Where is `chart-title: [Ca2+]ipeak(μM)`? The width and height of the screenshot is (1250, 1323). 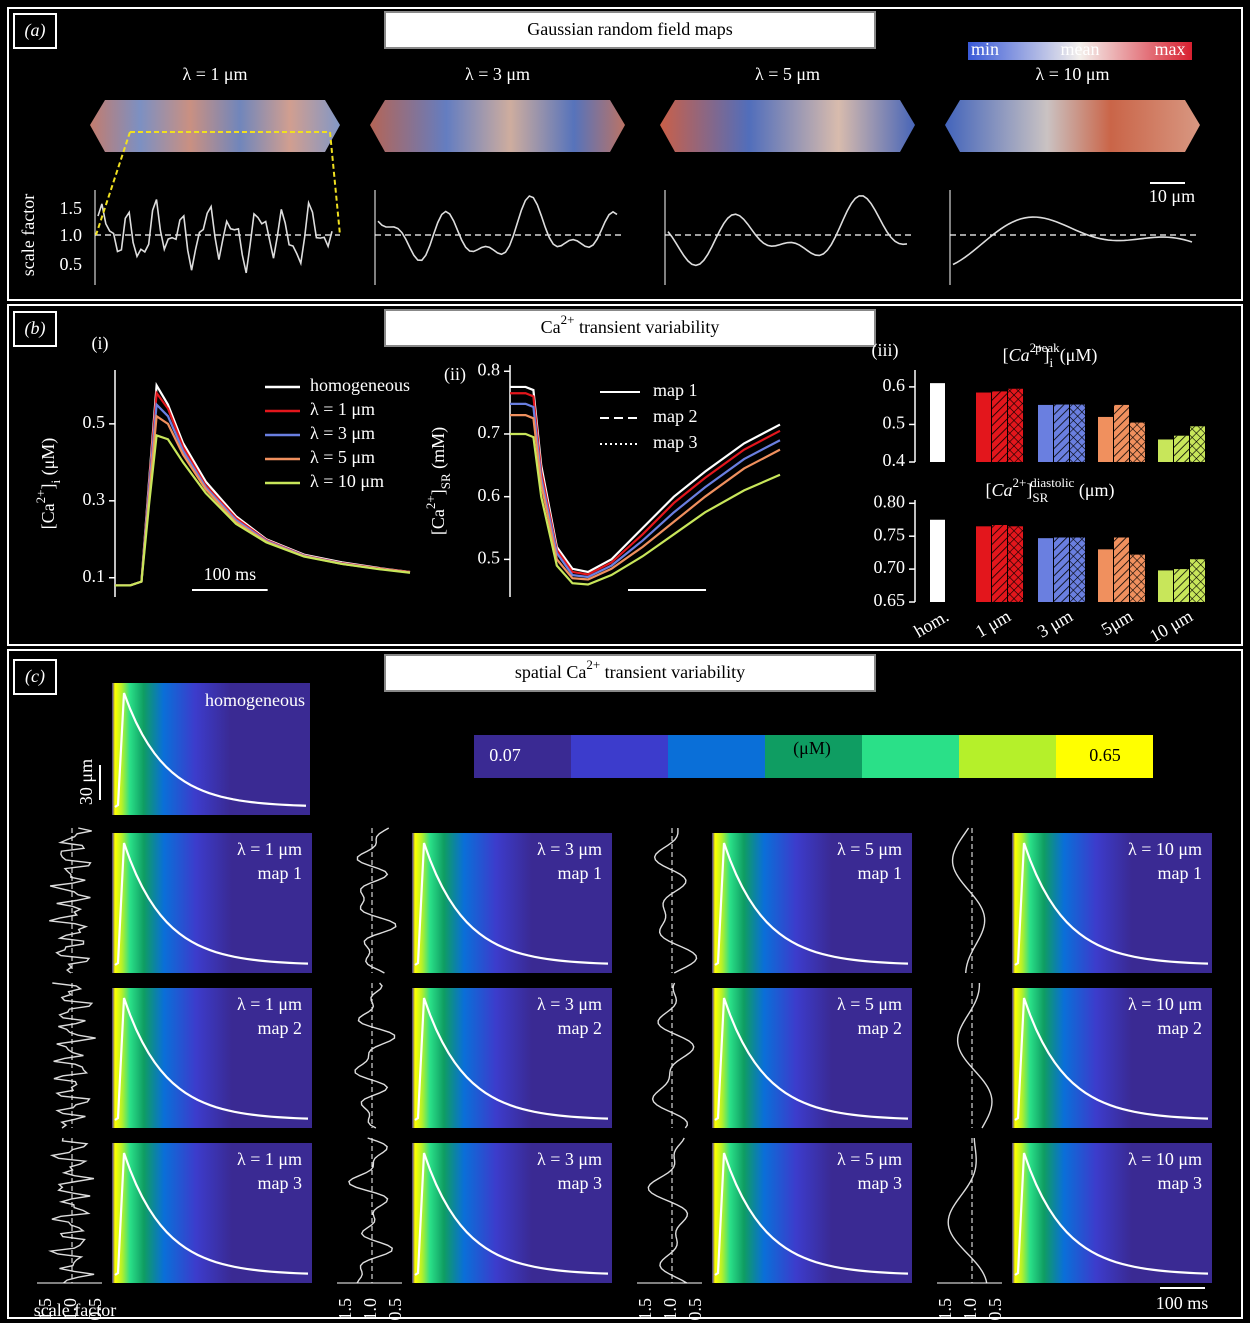
chart-title: [Ca2+]ipeak(μM) is located at coordinates (1050, 355).